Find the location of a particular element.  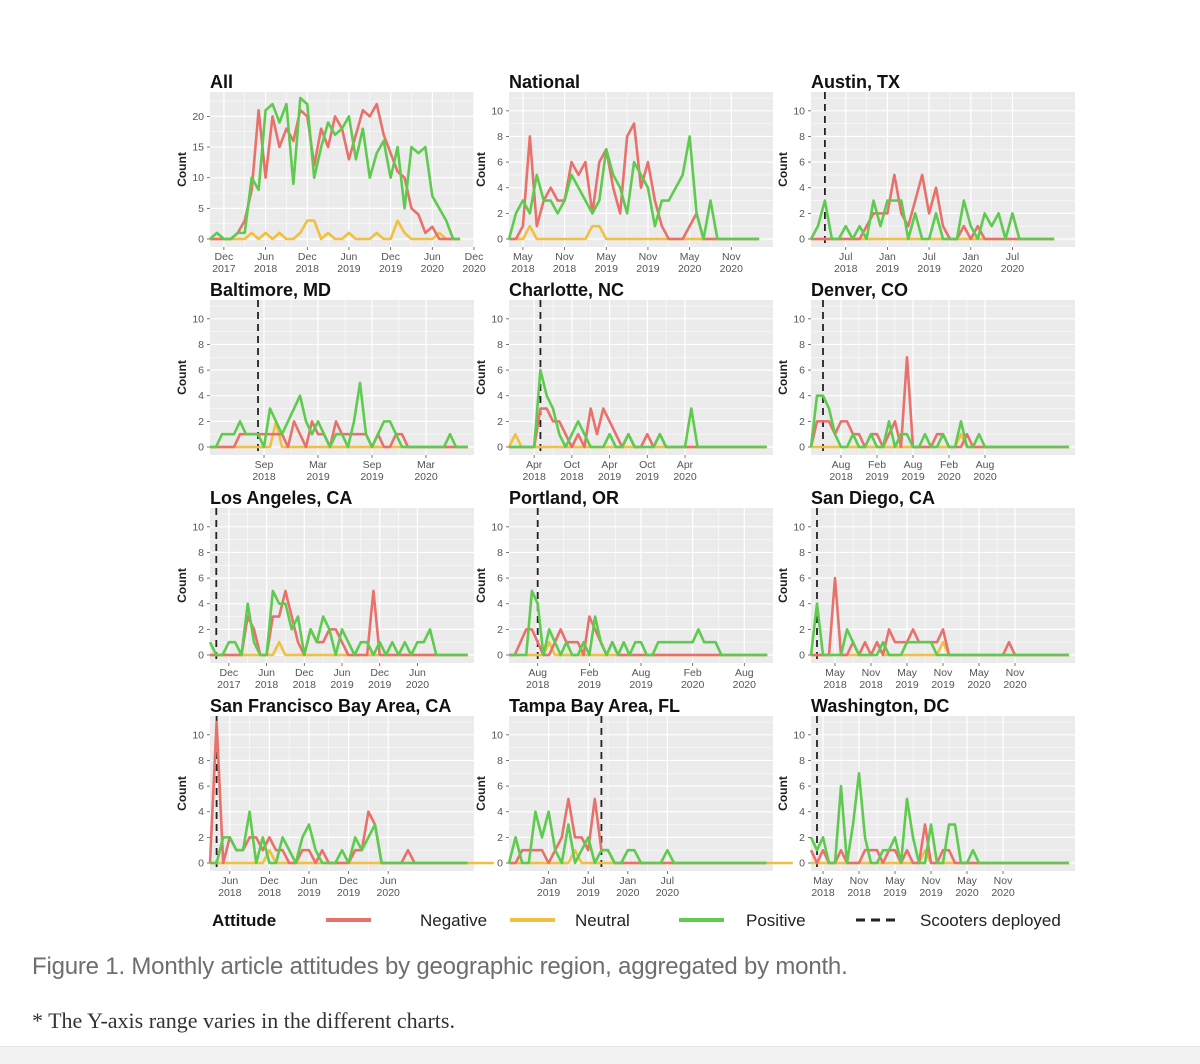

x-tick-label: Jan 2019 is located at coordinates (549, 887).